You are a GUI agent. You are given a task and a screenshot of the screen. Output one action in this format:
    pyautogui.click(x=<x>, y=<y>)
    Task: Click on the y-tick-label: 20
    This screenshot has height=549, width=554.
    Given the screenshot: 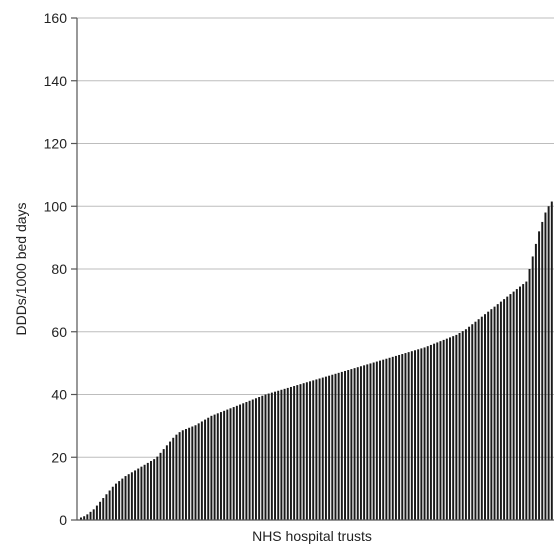 What is the action you would take?
    pyautogui.click(x=59, y=457)
    